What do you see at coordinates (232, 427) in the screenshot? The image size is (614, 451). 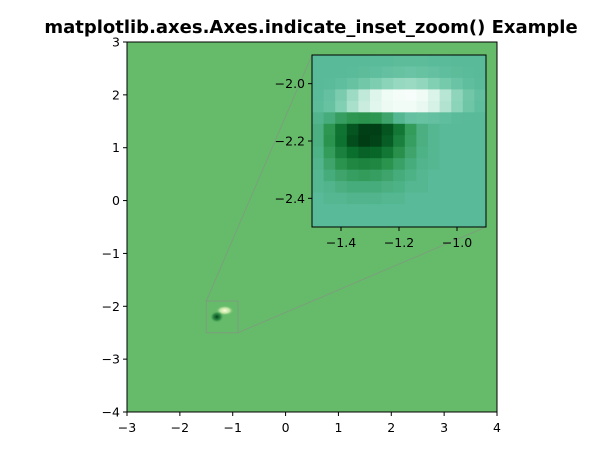 I see `x-tick-label: −1` at bounding box center [232, 427].